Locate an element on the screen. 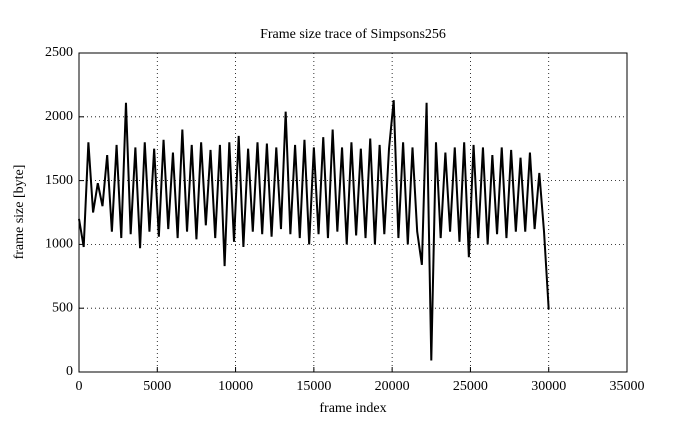 This screenshot has height=426, width=695. chart-title: Frame size trace of Simpsons256 is located at coordinates (353, 34).